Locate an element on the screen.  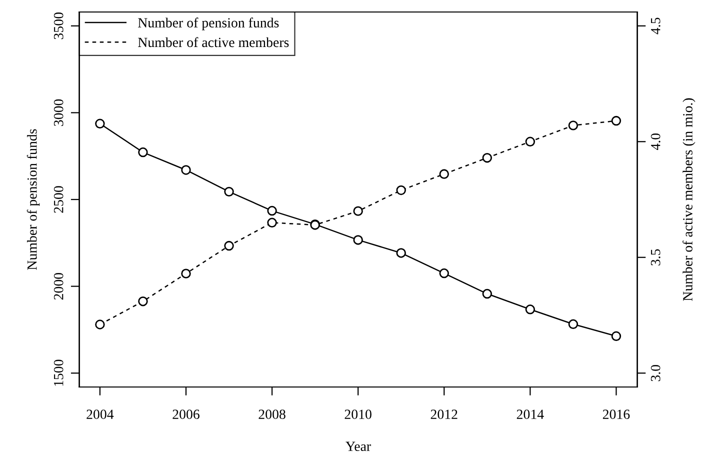
x-tick-label: 2014 is located at coordinates (530, 414).